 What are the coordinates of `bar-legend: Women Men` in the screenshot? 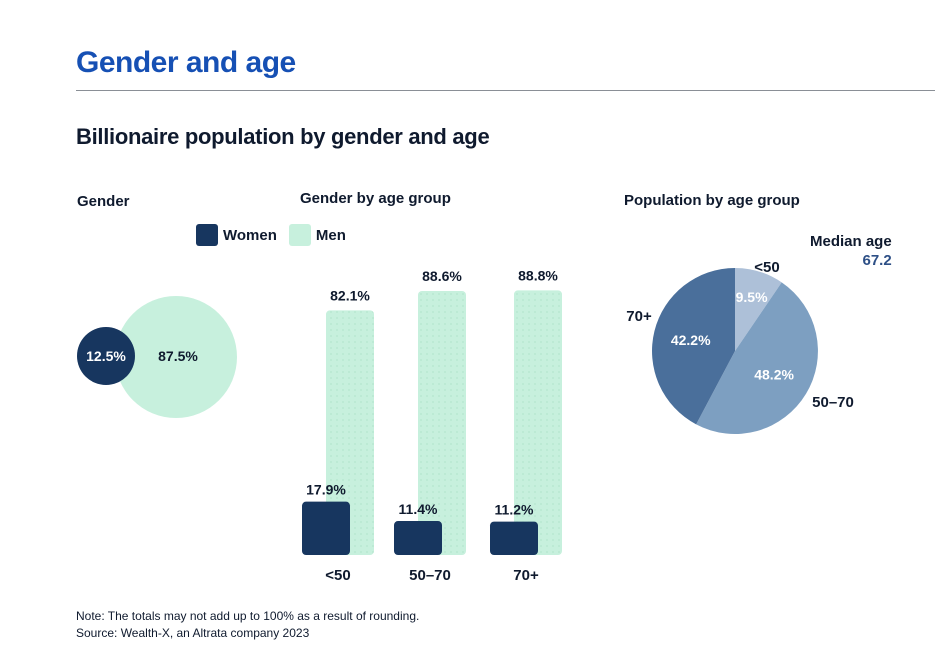 It's located at (277, 235).